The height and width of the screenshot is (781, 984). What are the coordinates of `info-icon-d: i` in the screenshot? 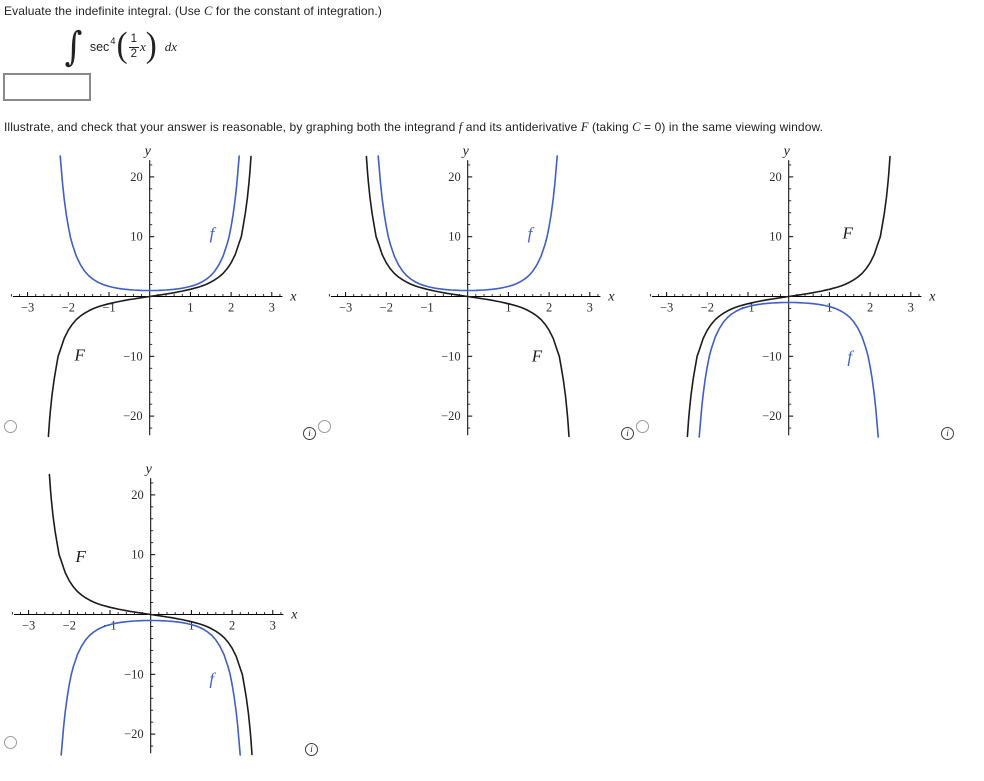 It's located at (311, 749).